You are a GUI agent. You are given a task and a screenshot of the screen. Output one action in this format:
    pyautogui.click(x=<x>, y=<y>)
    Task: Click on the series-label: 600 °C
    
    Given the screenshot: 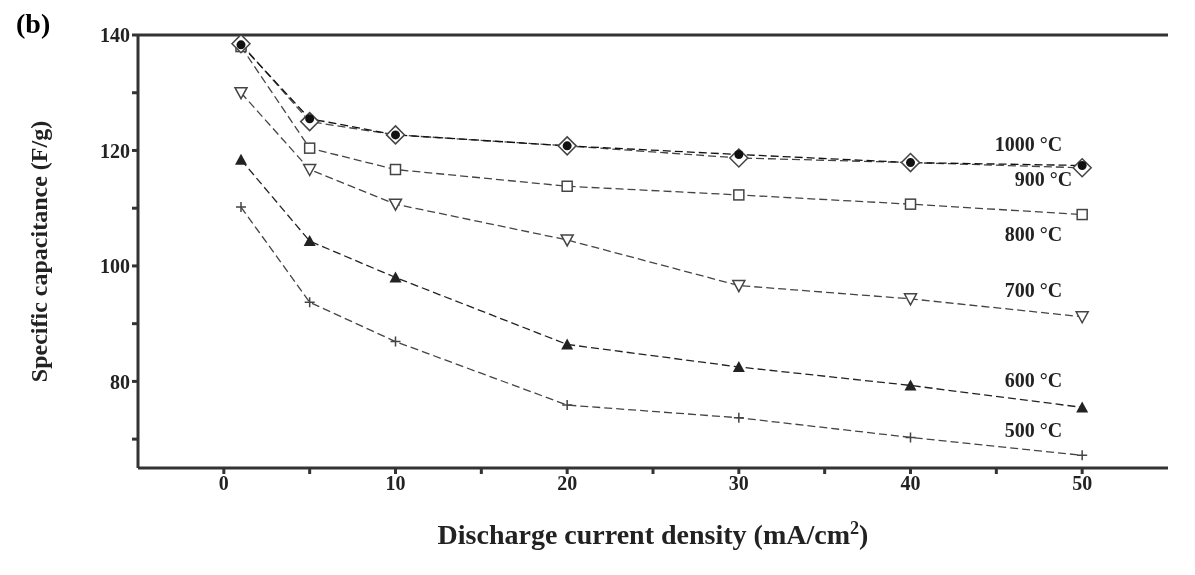 What is the action you would take?
    pyautogui.click(x=1033, y=380)
    